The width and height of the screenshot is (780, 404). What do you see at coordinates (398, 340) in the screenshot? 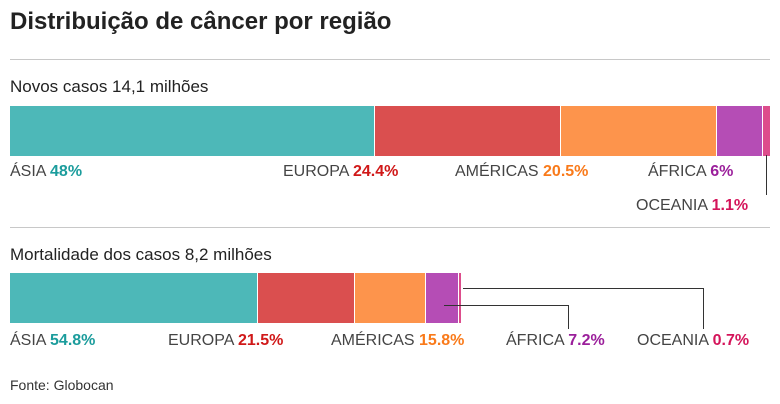
I see `label-americas: AMÉRICAS 15.8%` at bounding box center [398, 340].